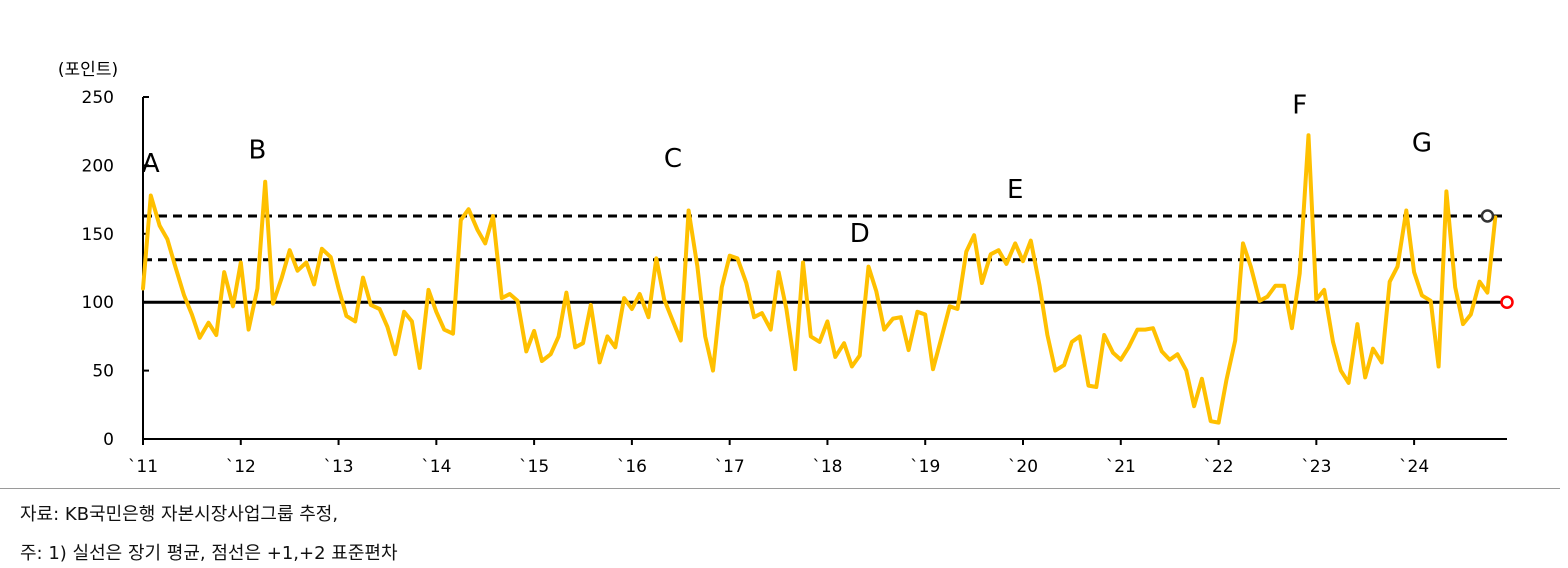 Image resolution: width=1568 pixels, height=568 pixels. I want to click on x-tick-label: `13, so click(338, 467).